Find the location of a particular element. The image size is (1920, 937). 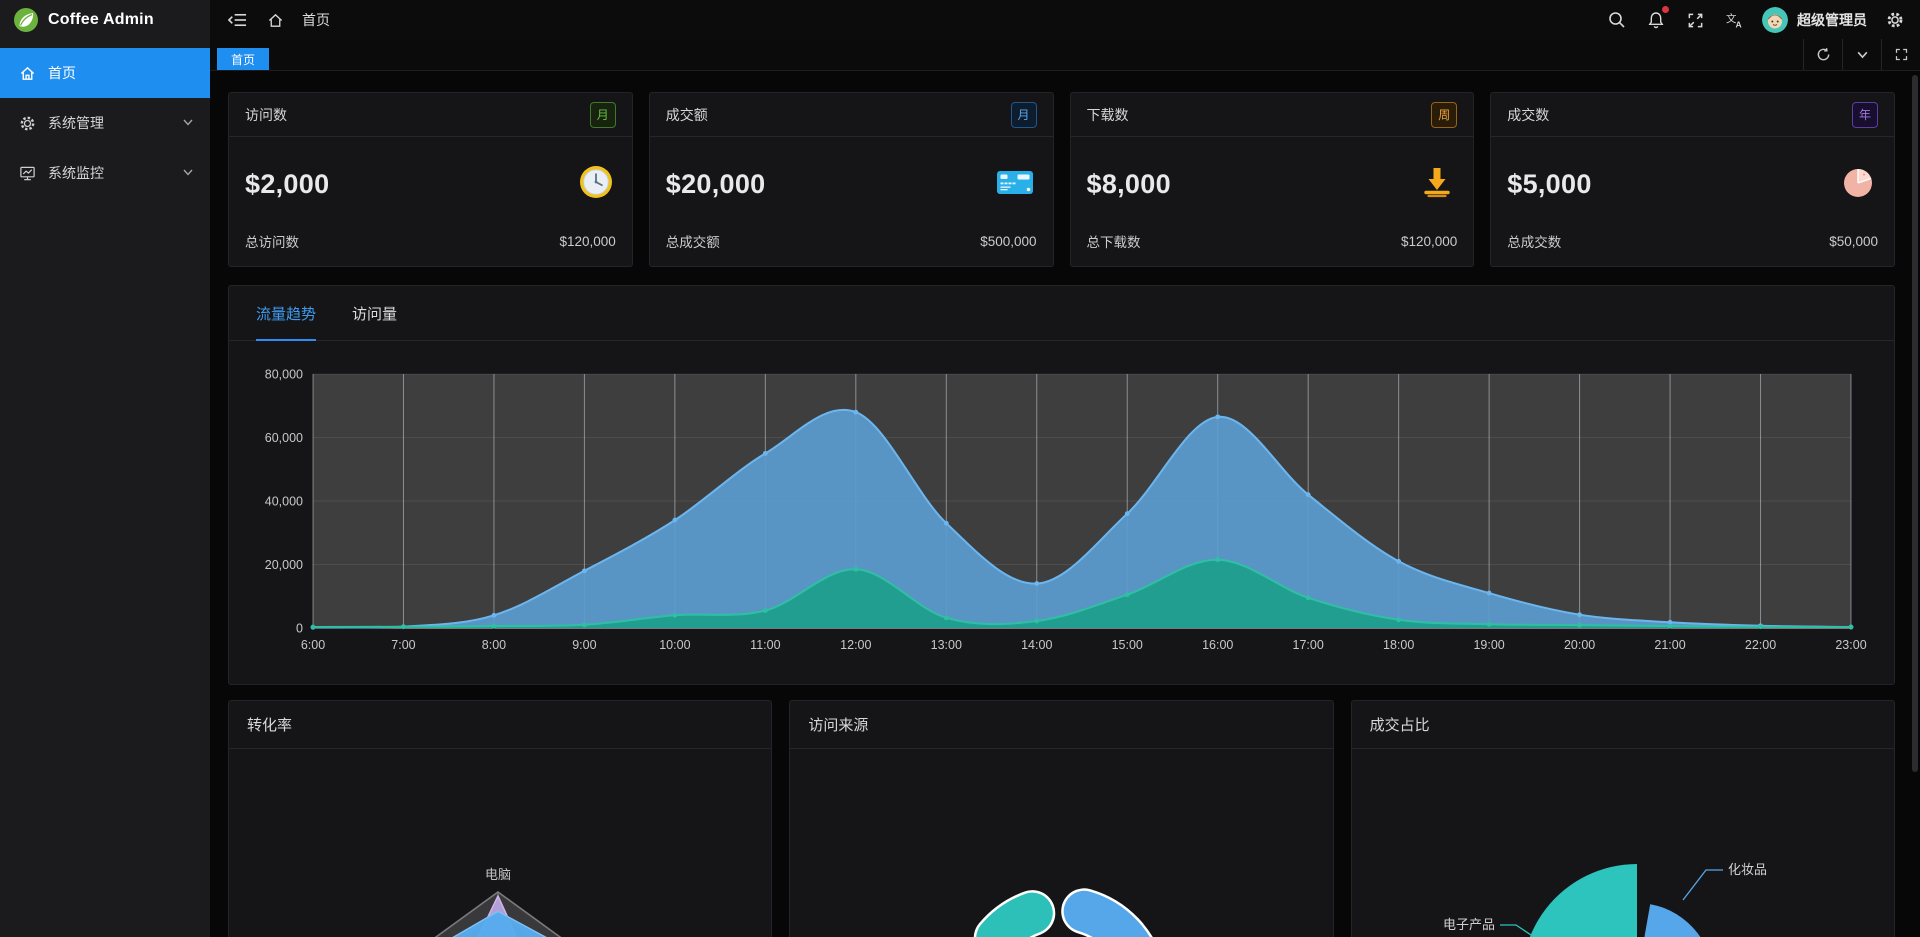

user-avatar is located at coordinates (1775, 20).